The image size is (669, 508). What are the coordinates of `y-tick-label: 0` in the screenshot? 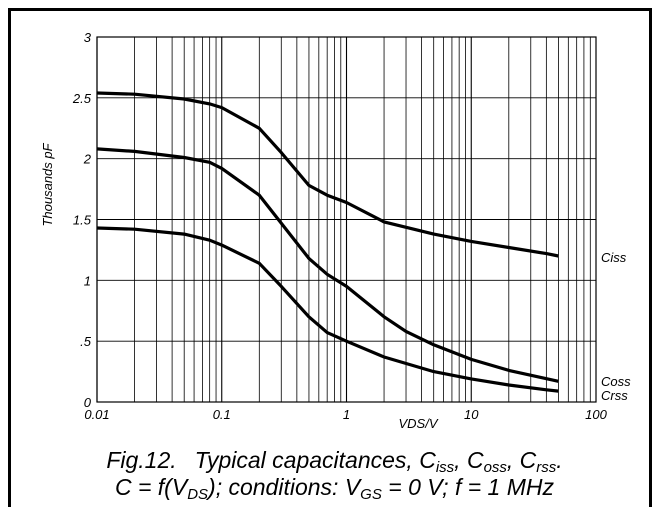 It's located at (88, 402).